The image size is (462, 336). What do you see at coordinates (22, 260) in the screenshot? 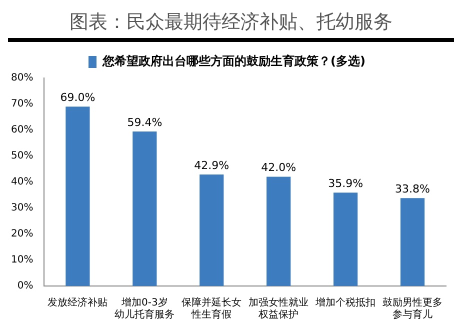
I see `y-tick-label: 10%` at bounding box center [22, 260].